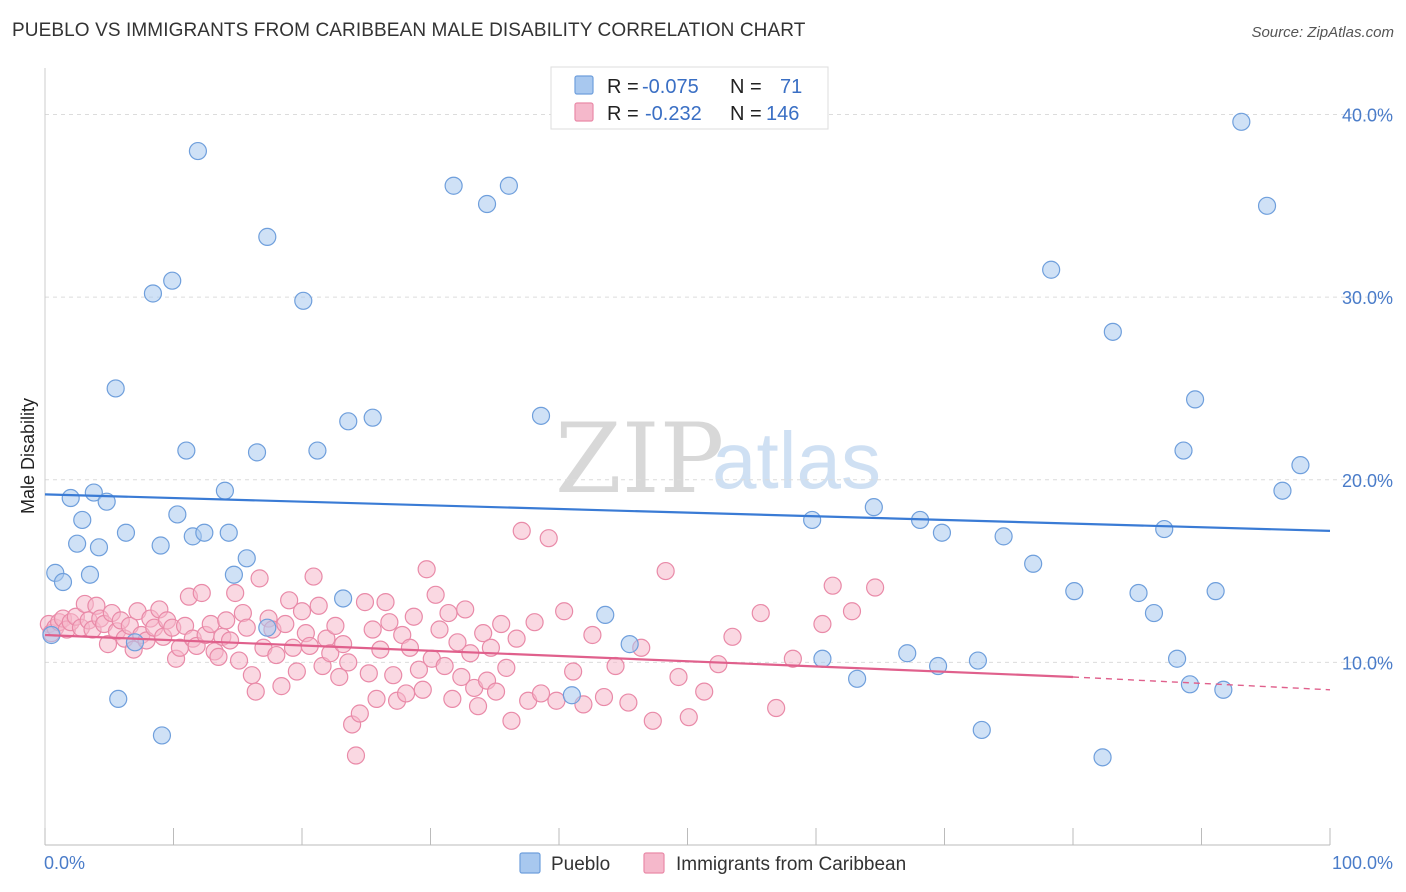  I want to click on y-tick-label: 20.0%, so click(1367, 481).